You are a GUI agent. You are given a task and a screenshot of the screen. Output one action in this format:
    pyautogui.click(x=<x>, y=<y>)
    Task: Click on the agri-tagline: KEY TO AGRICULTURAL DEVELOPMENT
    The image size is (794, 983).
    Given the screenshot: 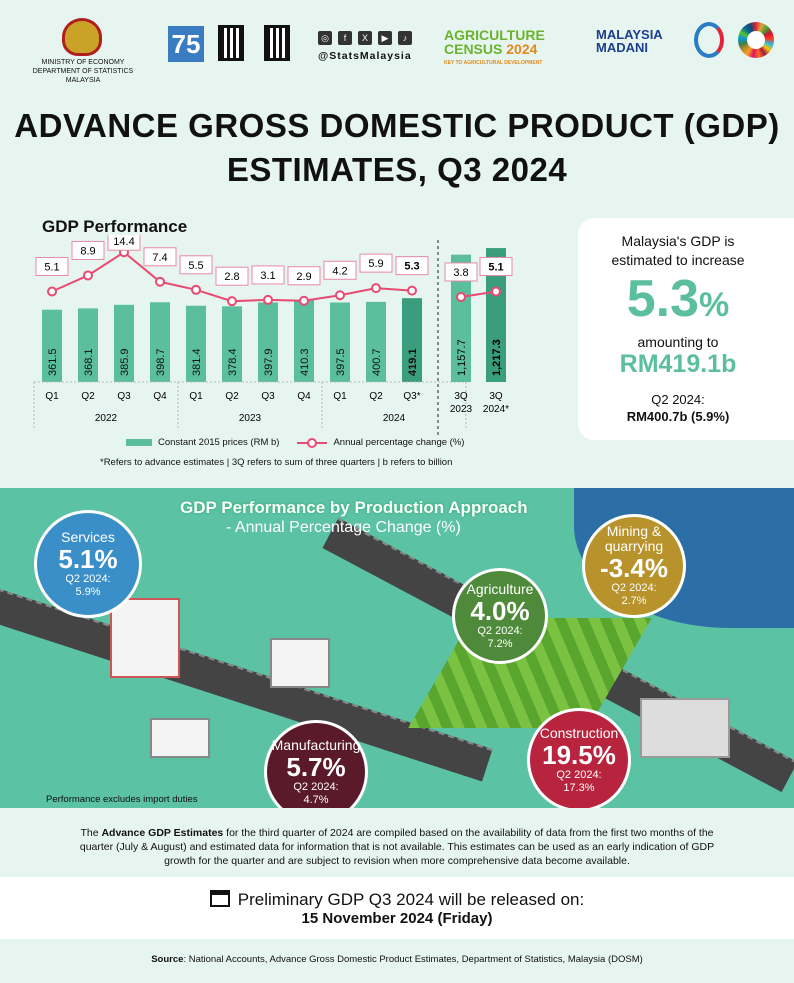 What is the action you would take?
    pyautogui.click(x=493, y=63)
    